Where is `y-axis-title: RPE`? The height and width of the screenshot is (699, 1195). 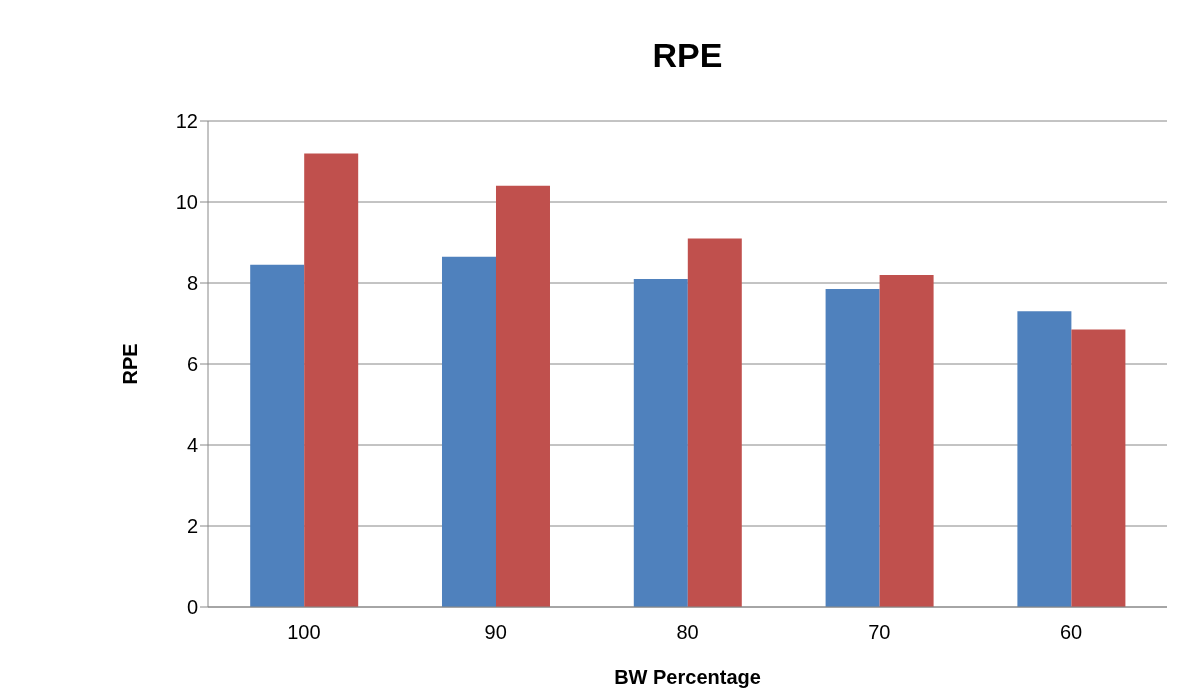
y-axis-title: RPE is located at coordinates (130, 364).